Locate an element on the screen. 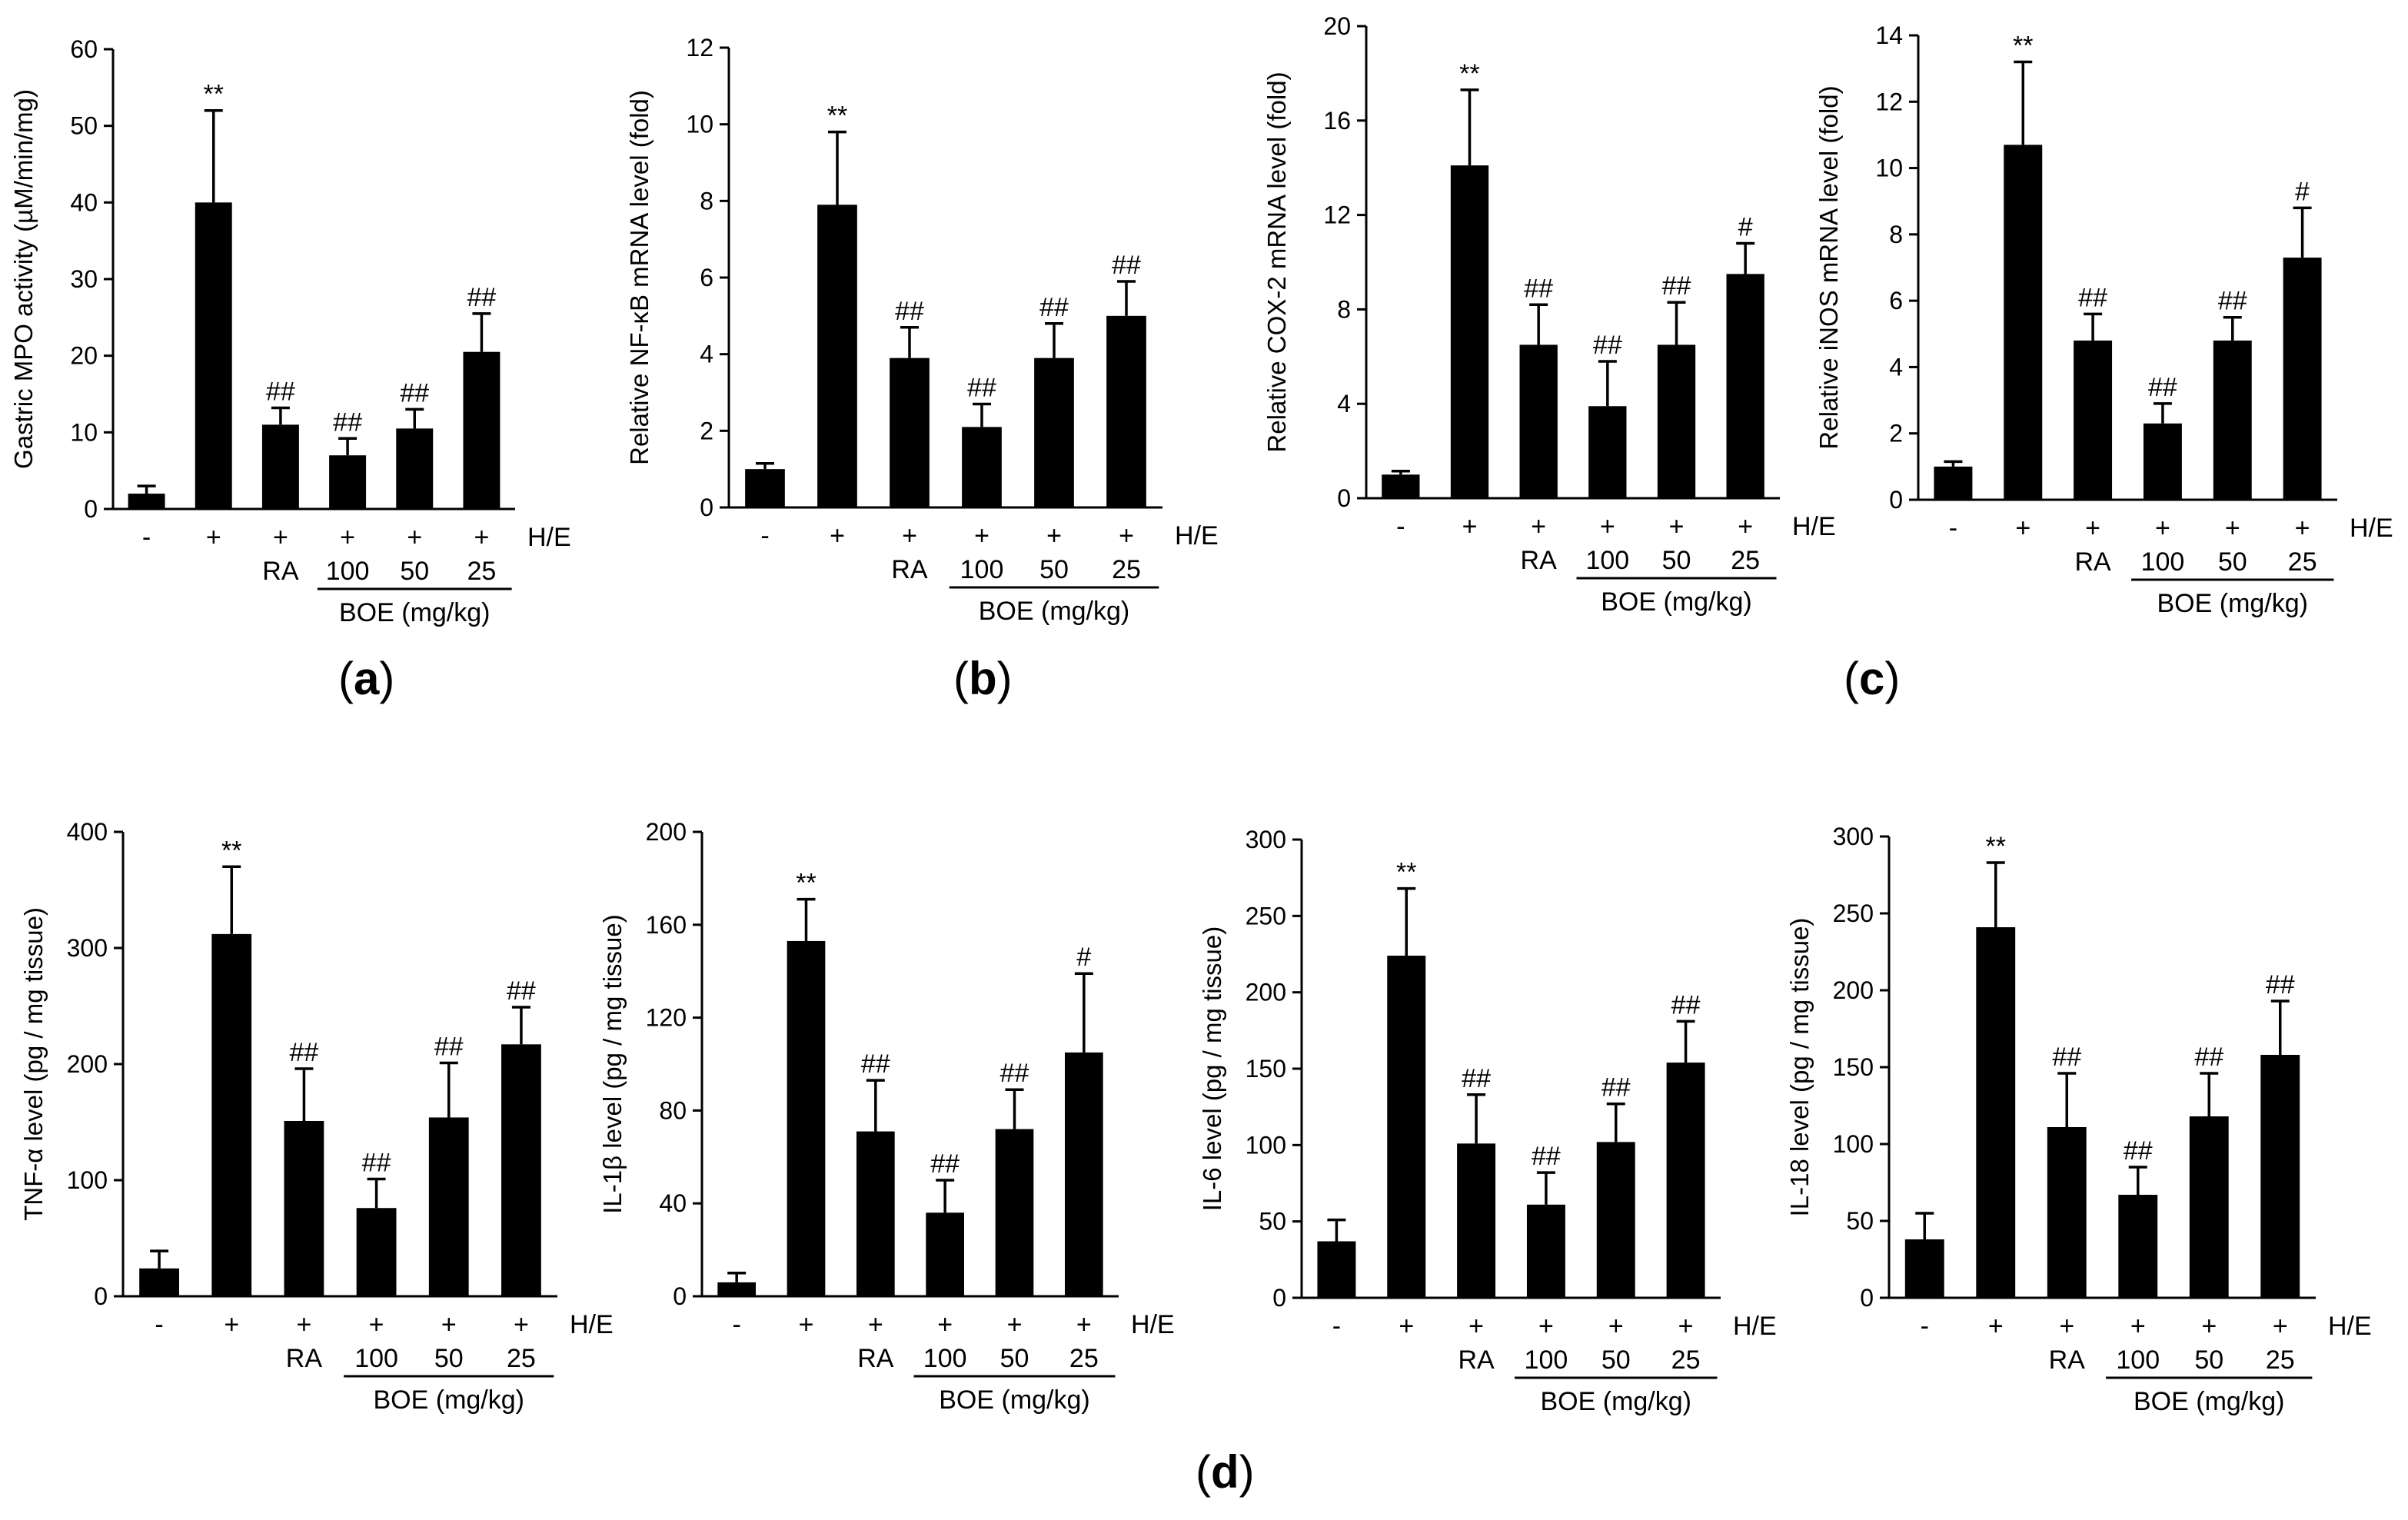 This screenshot has height=1520, width=2408. y-tick-label: 120 is located at coordinates (666, 1018).